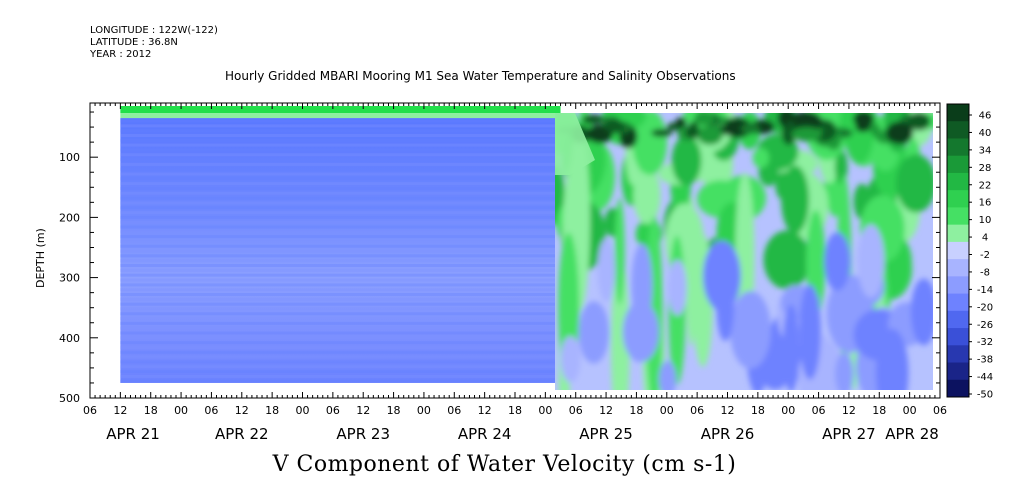  Describe the element at coordinates (985, 395) in the screenshot. I see `colorbar-label: -50` at that location.